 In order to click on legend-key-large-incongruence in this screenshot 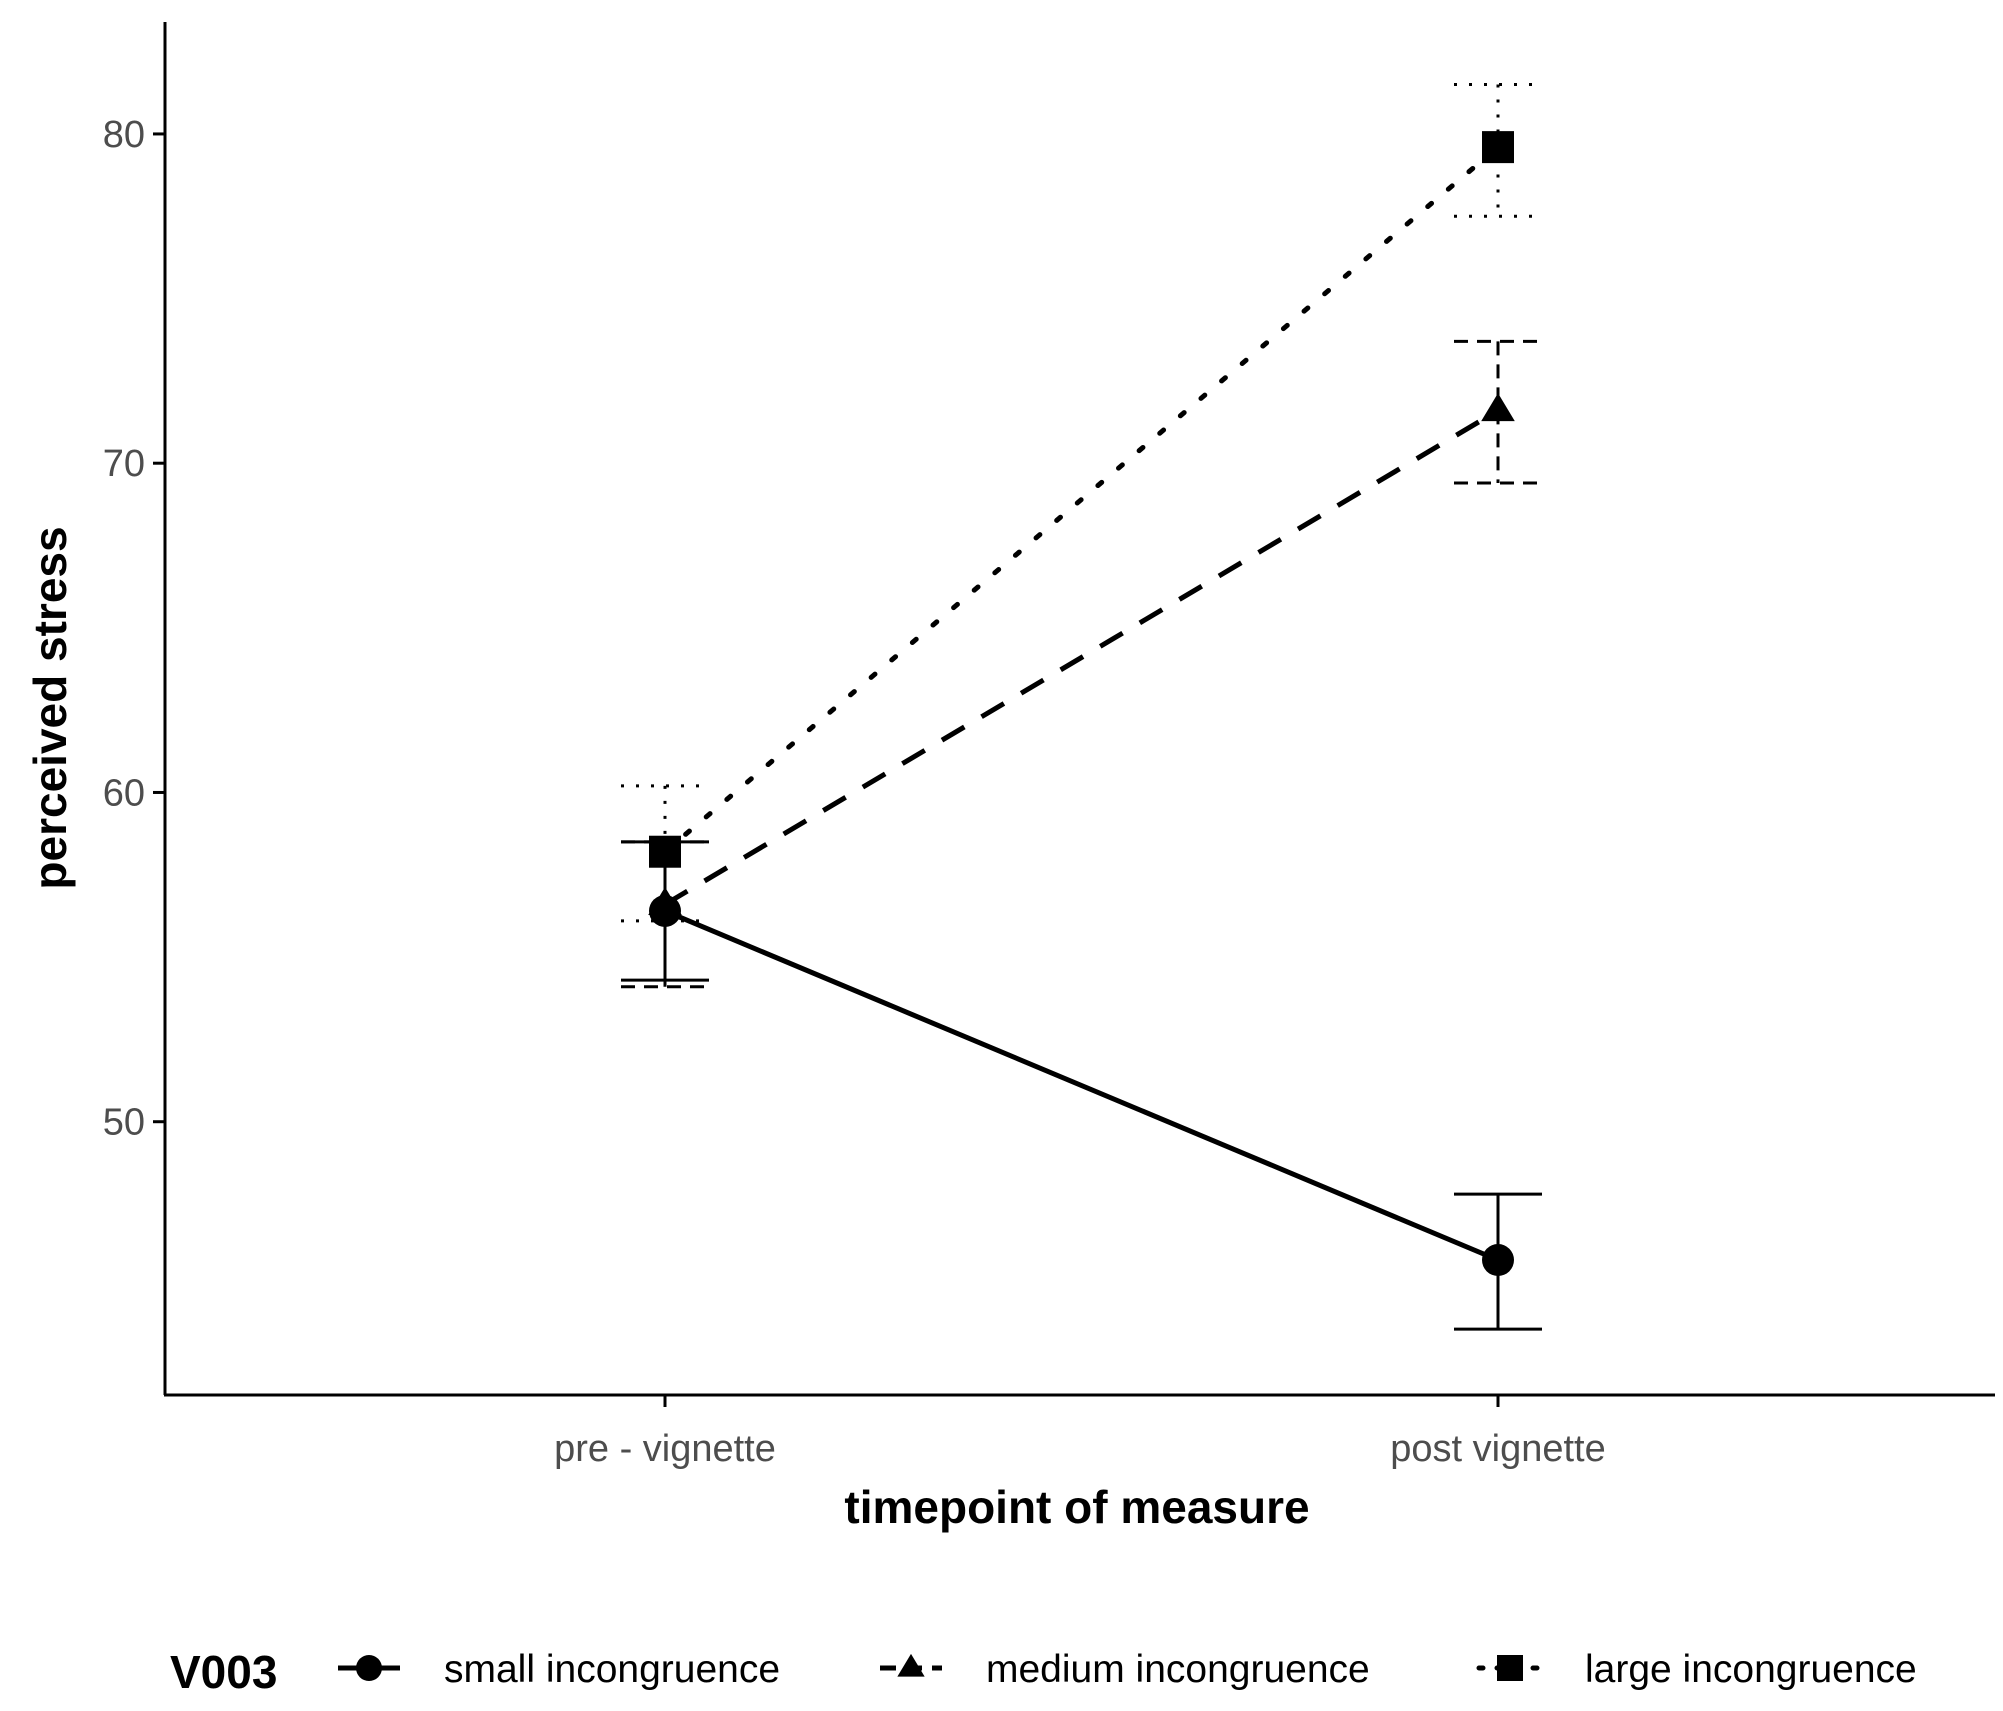, I will do `click(1510, 1668)`.